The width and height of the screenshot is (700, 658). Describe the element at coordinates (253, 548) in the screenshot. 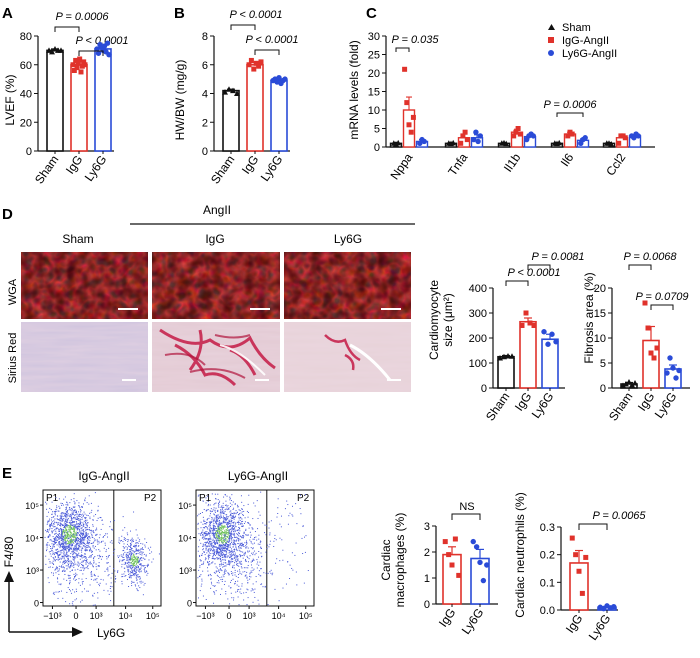

I see `facs-events` at that location.